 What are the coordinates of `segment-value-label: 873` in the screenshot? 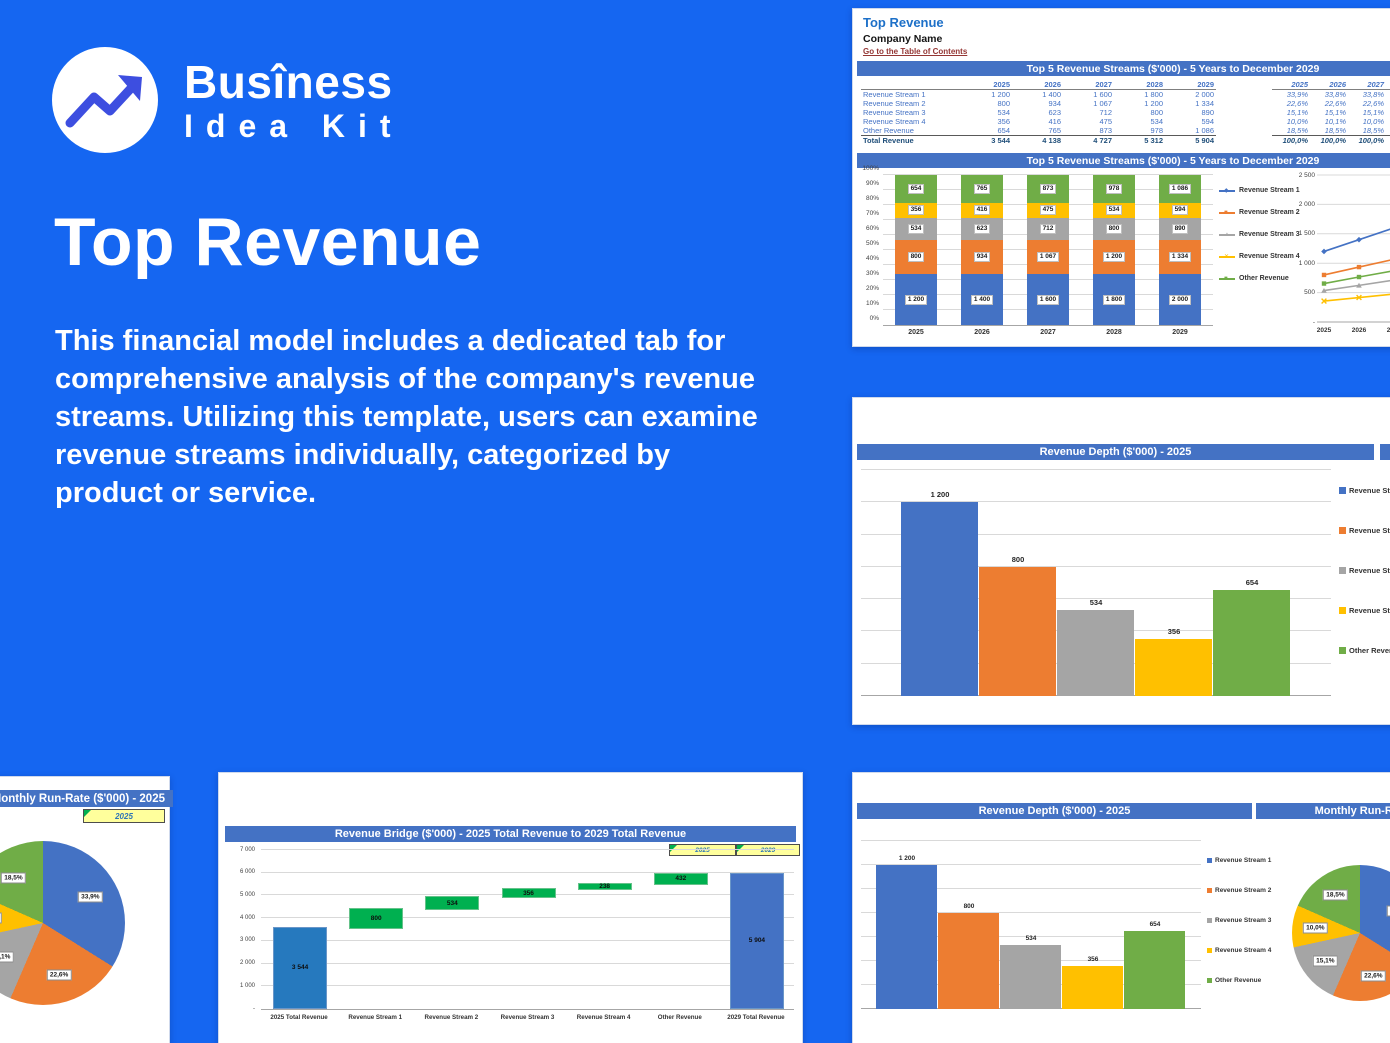 It's located at (1048, 188).